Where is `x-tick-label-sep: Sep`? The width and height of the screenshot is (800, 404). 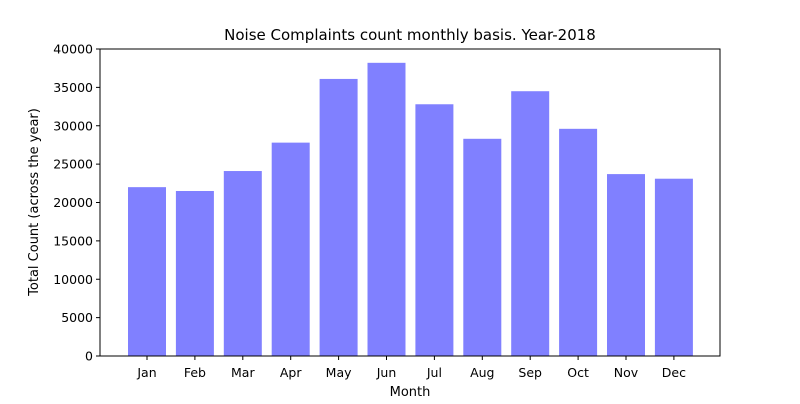 x-tick-label-sep: Sep is located at coordinates (530, 372).